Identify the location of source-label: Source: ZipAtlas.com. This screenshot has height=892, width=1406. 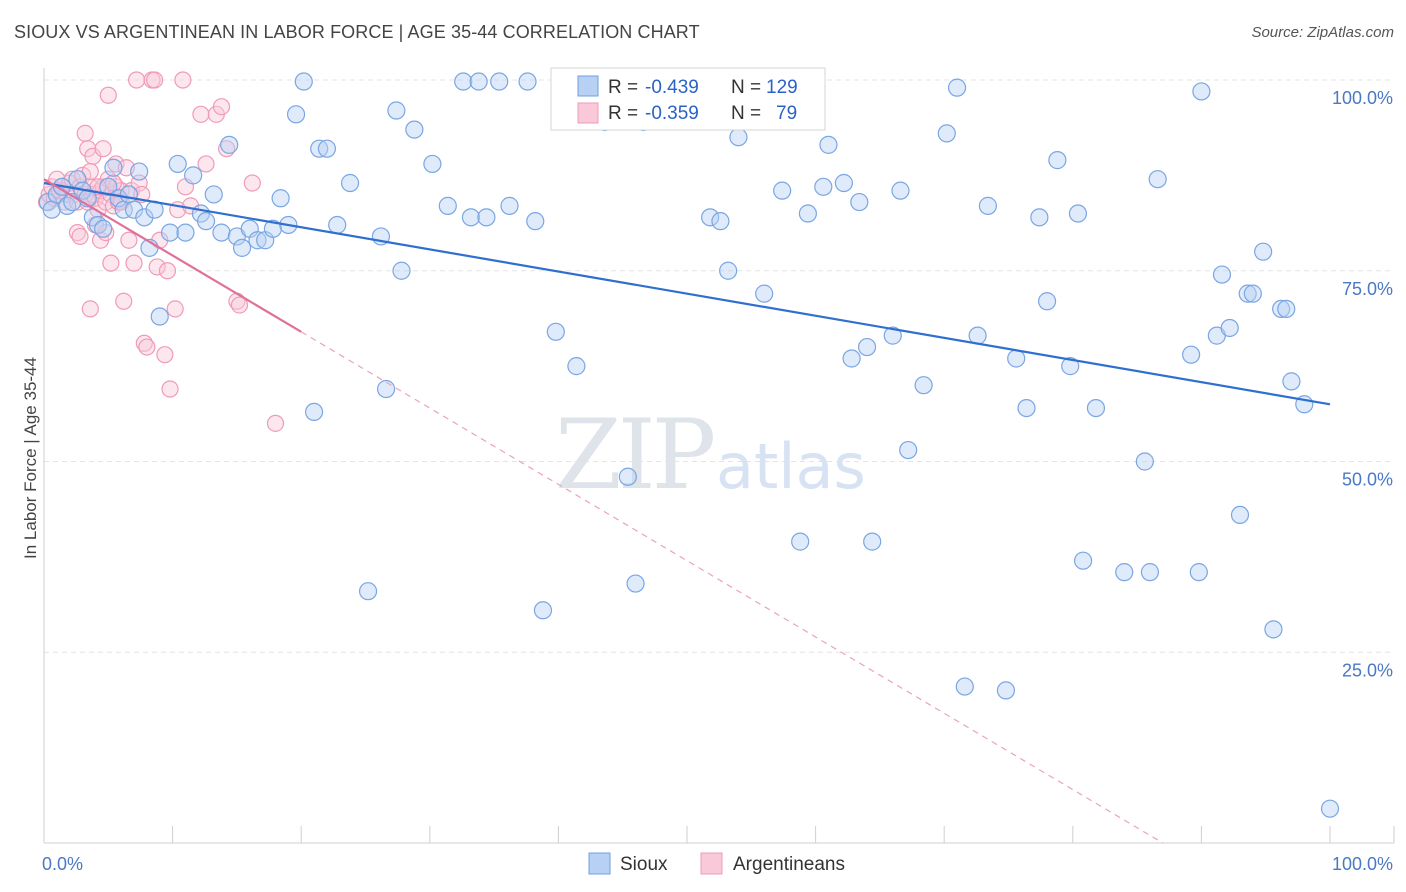
(1322, 32).